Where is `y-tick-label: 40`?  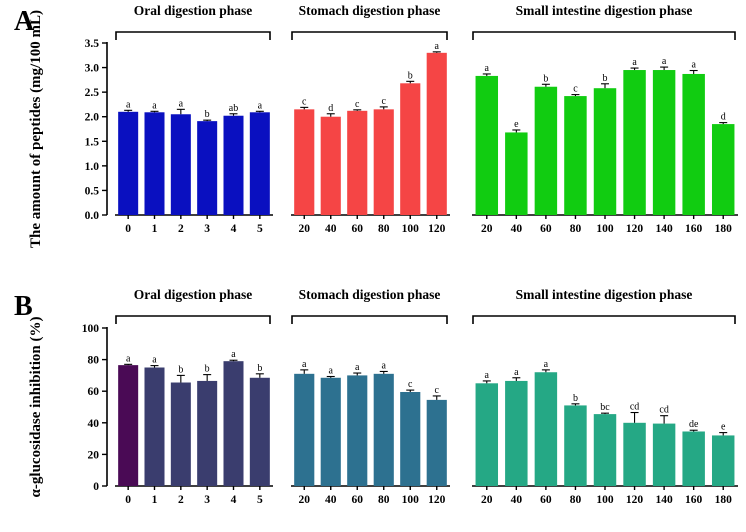 y-tick-label: 40 is located at coordinates (94, 424).